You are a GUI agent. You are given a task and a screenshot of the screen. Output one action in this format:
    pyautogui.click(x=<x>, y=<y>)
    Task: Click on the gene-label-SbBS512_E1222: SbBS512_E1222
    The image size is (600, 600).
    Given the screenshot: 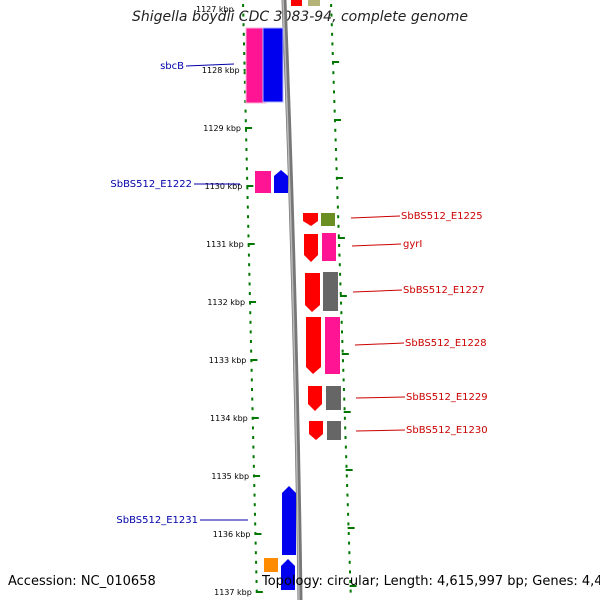 What is the action you would take?
    pyautogui.click(x=151, y=184)
    